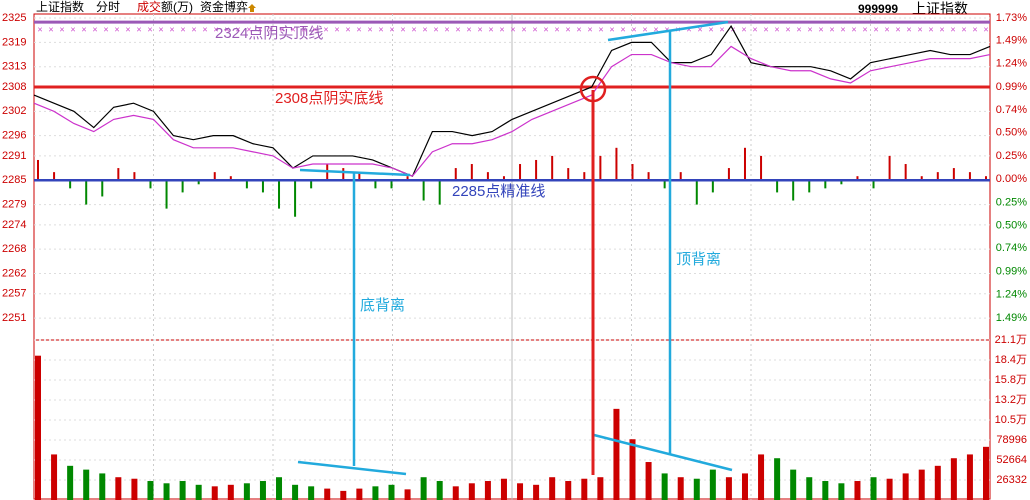  What do you see at coordinates (14, 249) in the screenshot?
I see `y-tick-label: 2268` at bounding box center [14, 249].